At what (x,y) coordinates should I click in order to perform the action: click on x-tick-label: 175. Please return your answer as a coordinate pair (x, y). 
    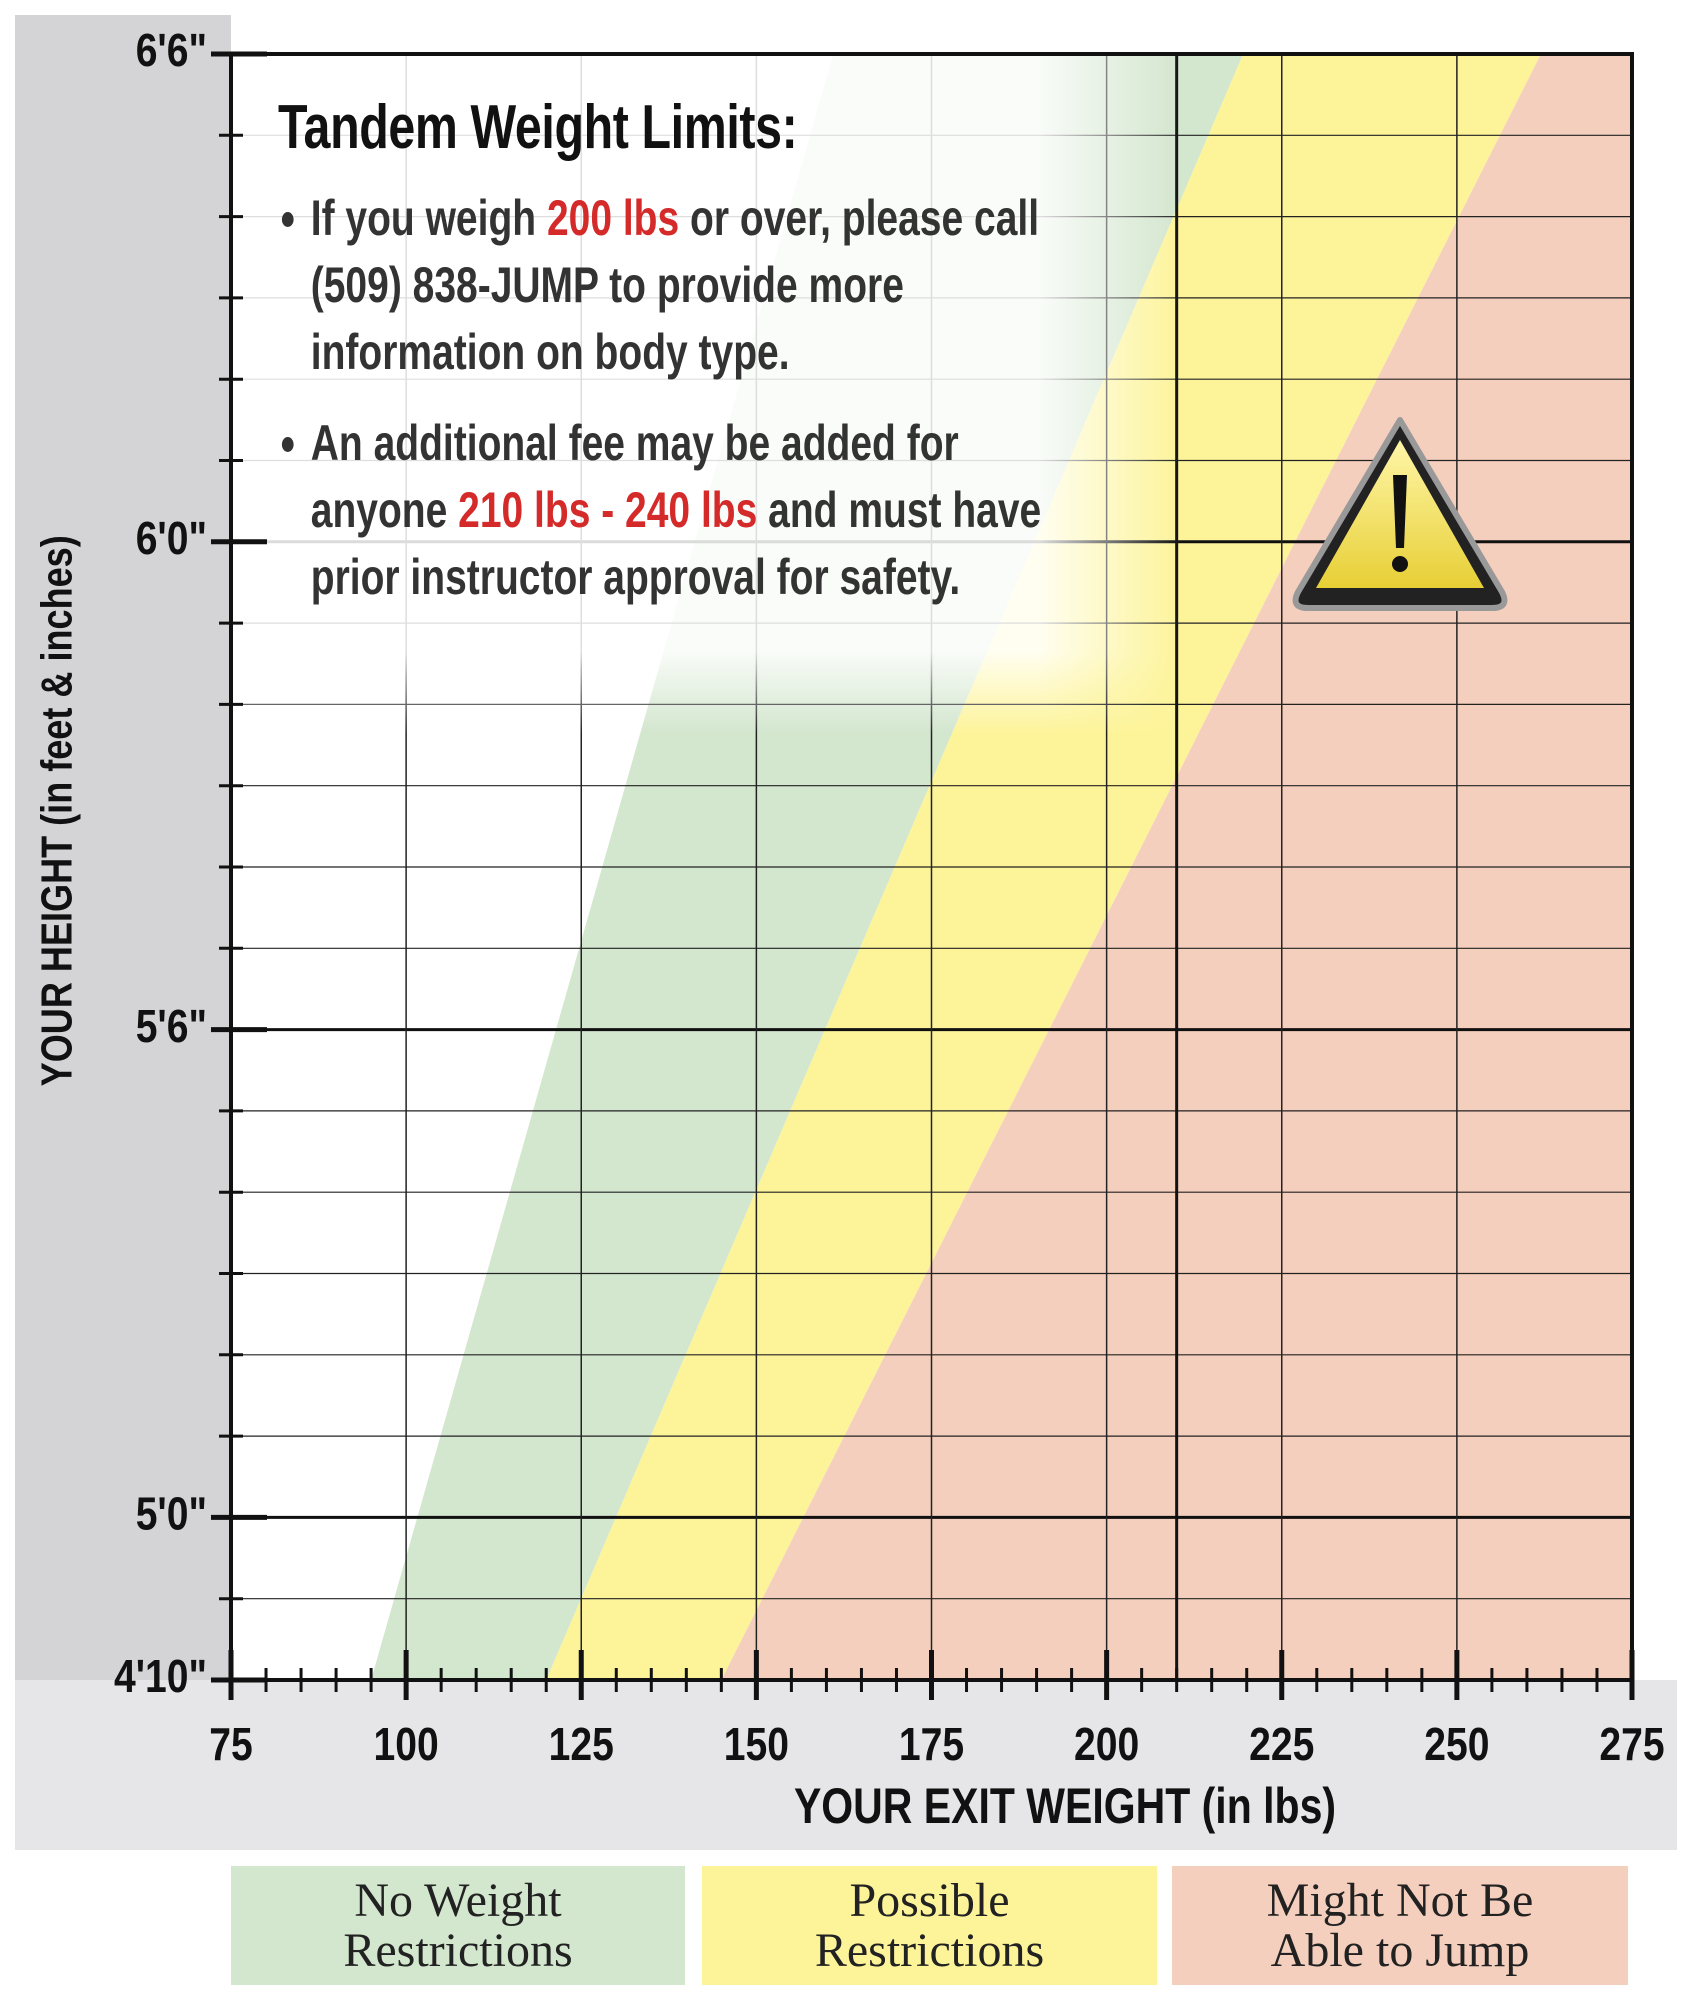
    Looking at the image, I should click on (931, 1745).